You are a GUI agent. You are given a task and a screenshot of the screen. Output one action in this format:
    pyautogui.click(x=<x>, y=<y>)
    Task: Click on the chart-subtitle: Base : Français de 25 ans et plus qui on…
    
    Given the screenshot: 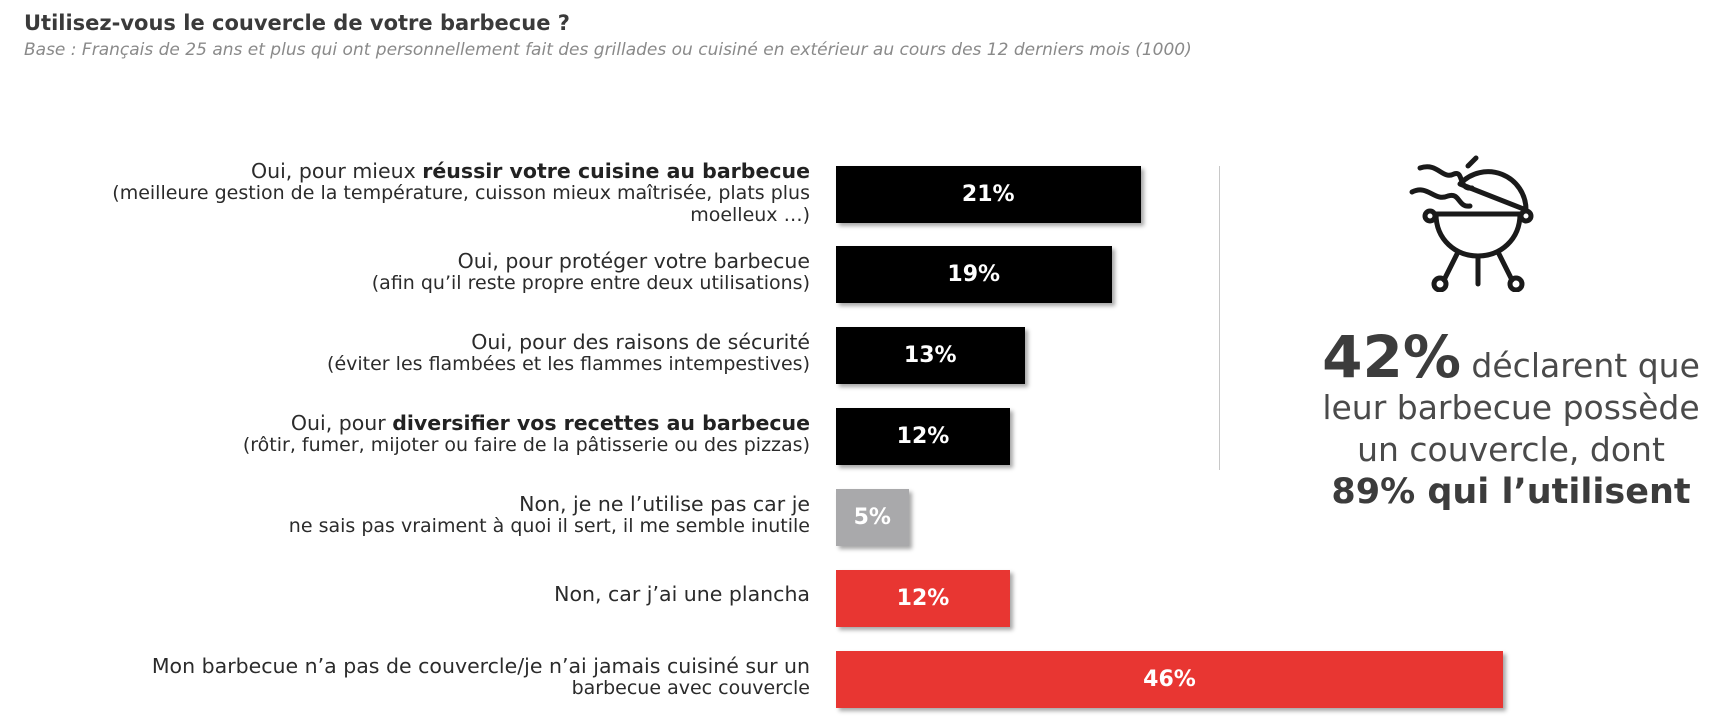 What is the action you would take?
    pyautogui.click(x=608, y=50)
    